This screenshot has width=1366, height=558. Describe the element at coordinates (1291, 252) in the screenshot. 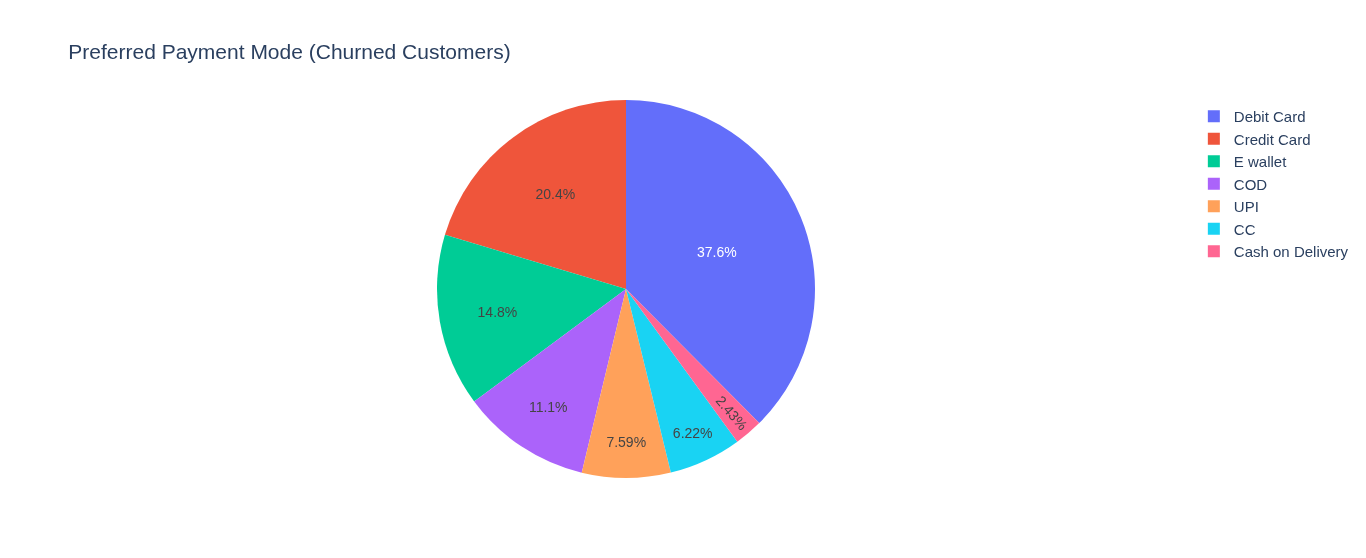

I see `legend-label: Cash on Delivery` at that location.